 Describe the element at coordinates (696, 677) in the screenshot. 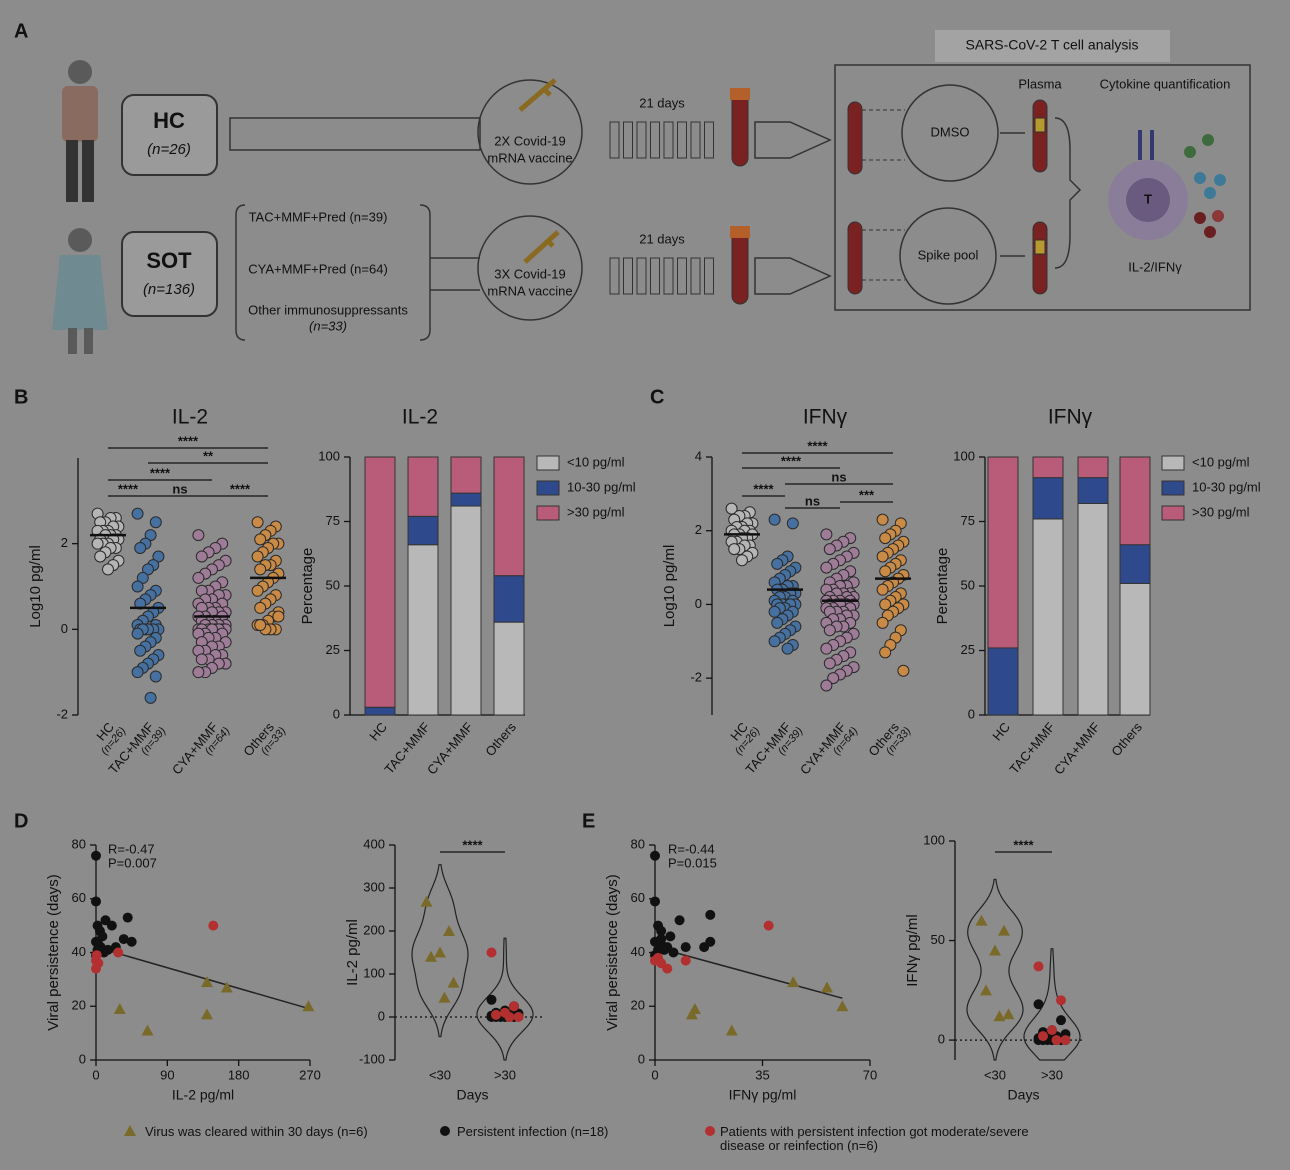

I see `y-tick-label: -2` at that location.